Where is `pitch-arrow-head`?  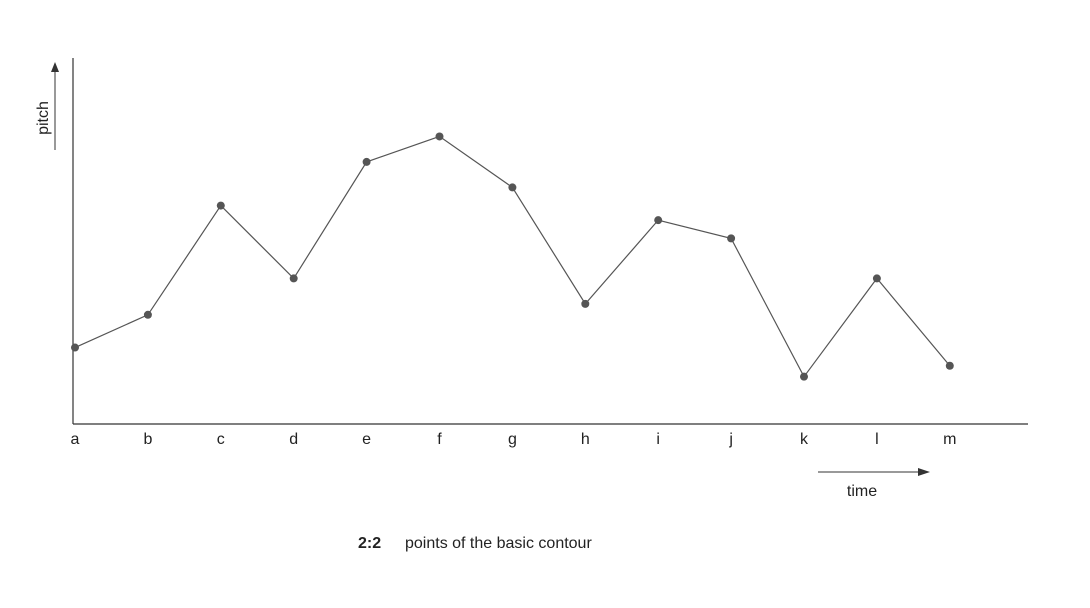
pitch-arrow-head is located at coordinates (55, 67).